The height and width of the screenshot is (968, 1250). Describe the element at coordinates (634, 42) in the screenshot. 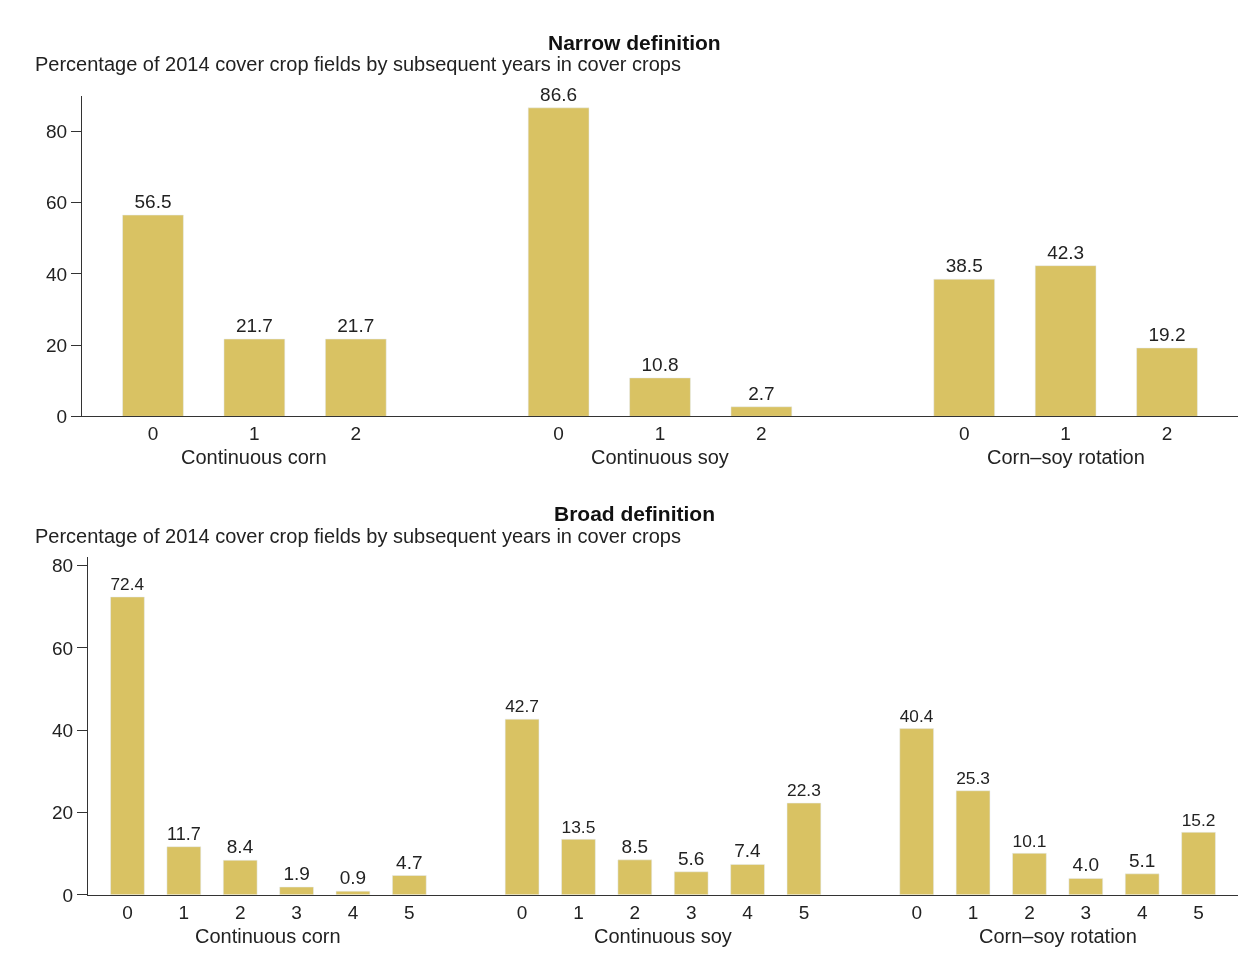

I see `chart-title: Narrow definition` at that location.